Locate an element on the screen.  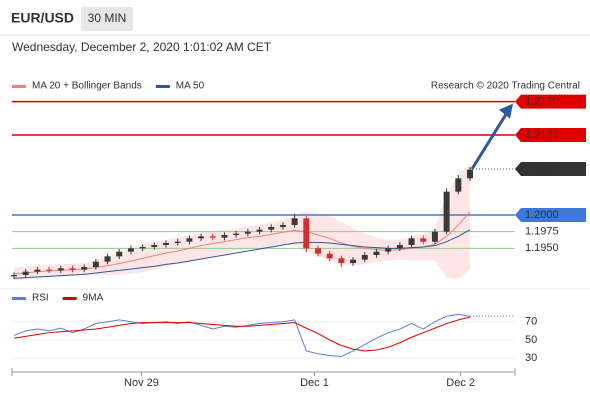
interval-badge is located at coordinates (107, 19).